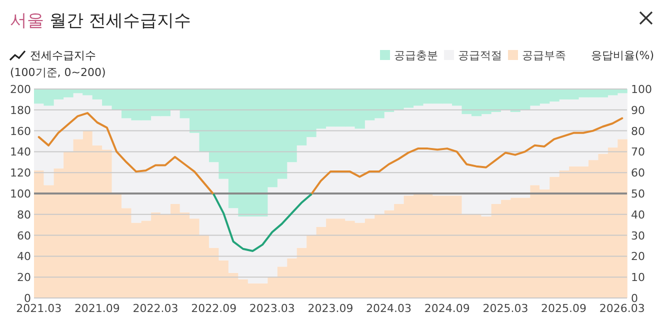 The image size is (658, 326). I want to click on y-axis-title: 전세수급지수, so click(63, 55).